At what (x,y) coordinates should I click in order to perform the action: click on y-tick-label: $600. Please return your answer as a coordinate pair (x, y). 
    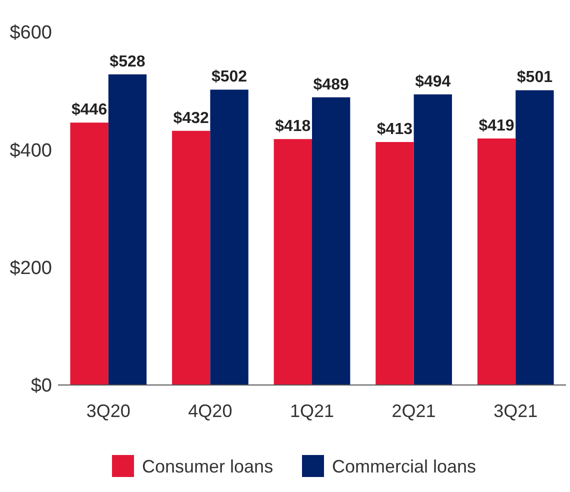
    Looking at the image, I should click on (31, 33).